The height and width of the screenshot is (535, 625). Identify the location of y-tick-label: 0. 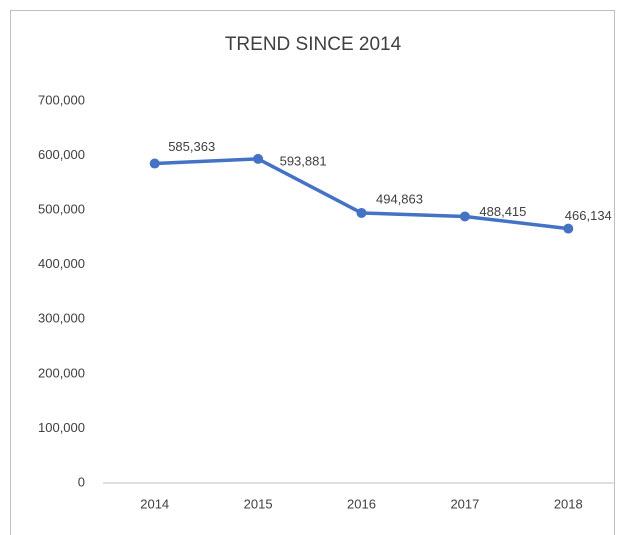
(81, 481).